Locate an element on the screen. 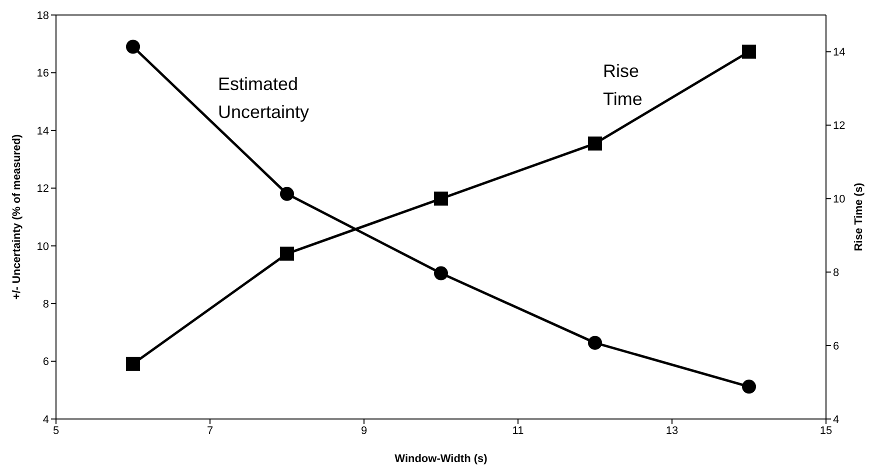 This screenshot has height=471, width=885. x-tick-label: 11 is located at coordinates (518, 430).